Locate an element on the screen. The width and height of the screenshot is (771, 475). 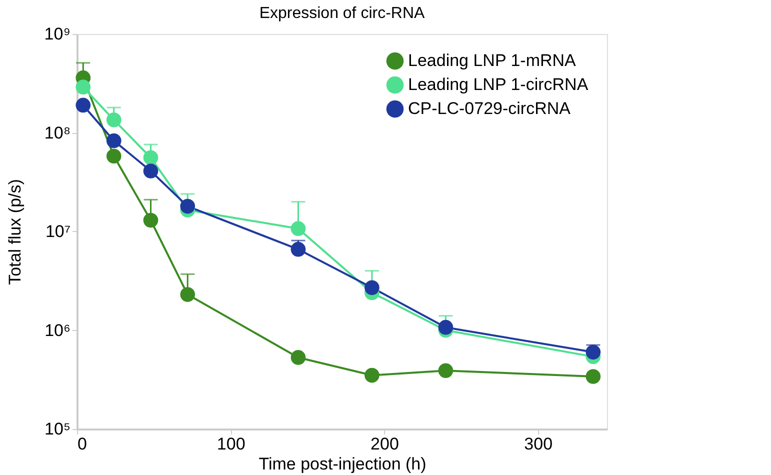
y-tick-label: 10⁶ is located at coordinates (57, 330).